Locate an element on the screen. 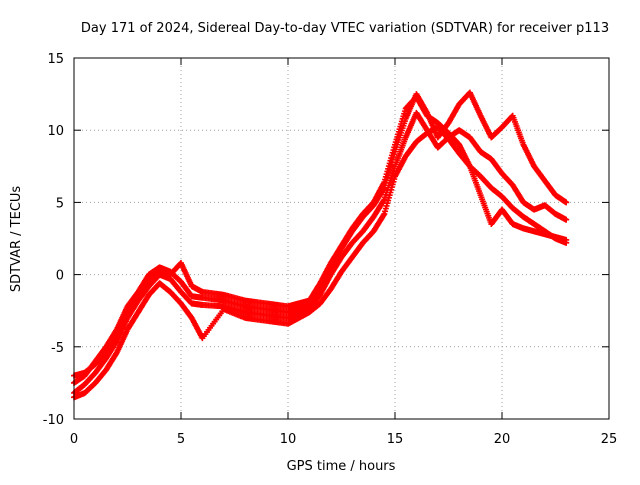  y-tick-label: 0 is located at coordinates (60, 276).